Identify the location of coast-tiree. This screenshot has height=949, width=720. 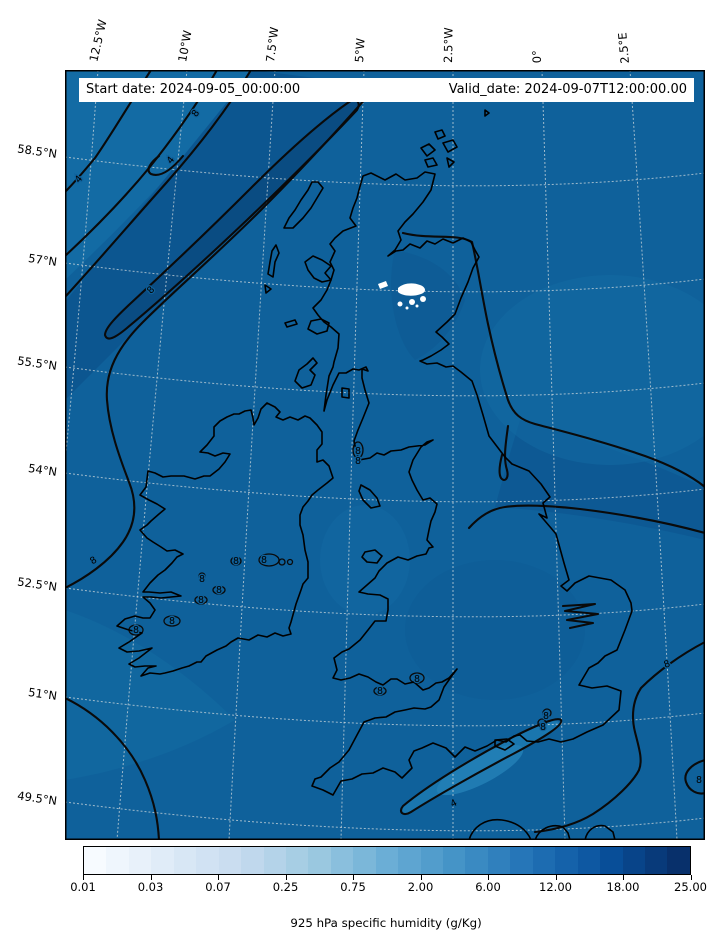
(291, 323).